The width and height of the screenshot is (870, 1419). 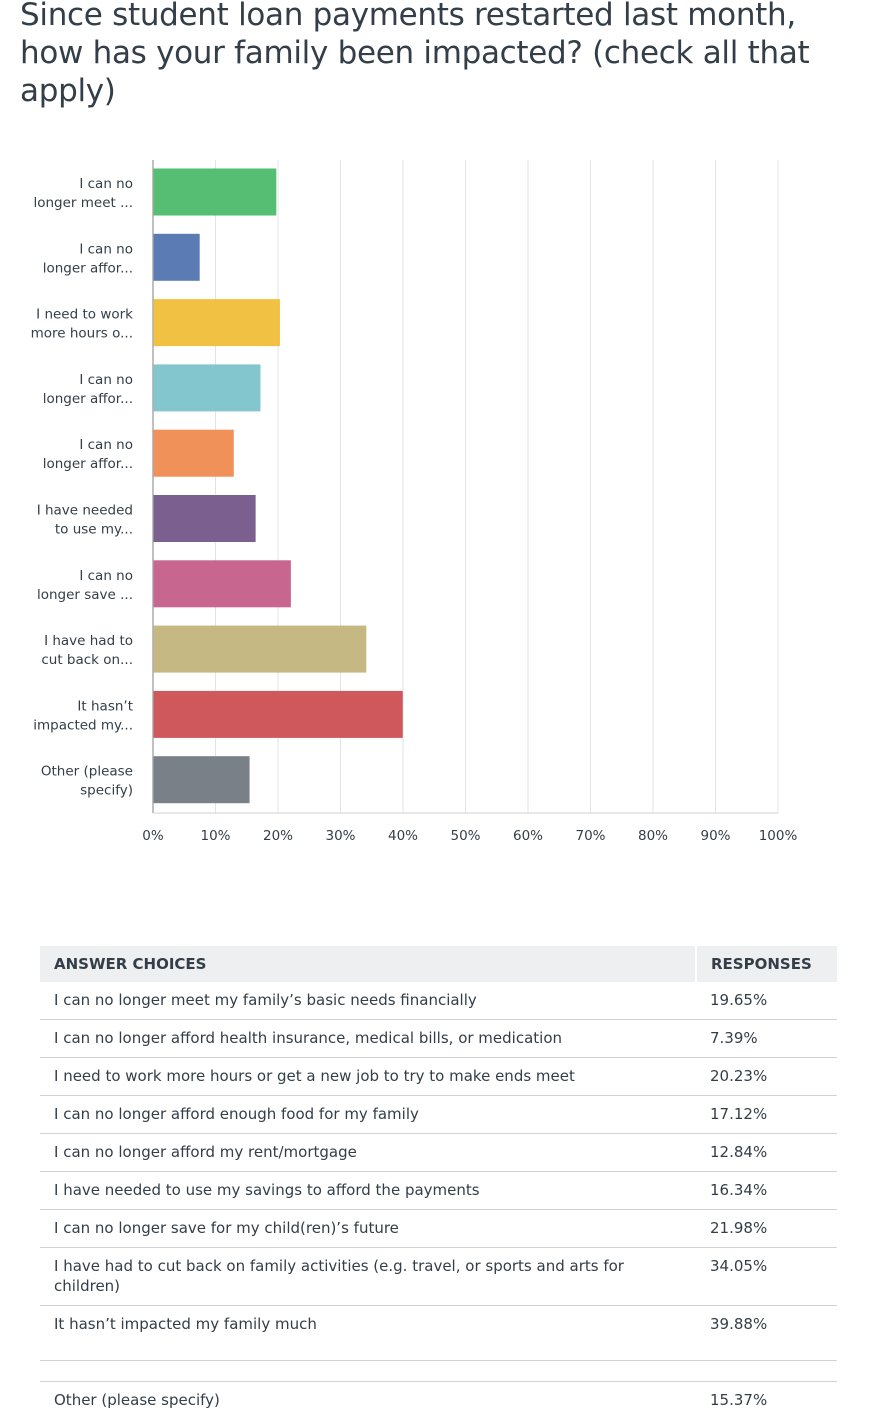 I want to click on response-cell: 20.23%, so click(x=766, y=1077).